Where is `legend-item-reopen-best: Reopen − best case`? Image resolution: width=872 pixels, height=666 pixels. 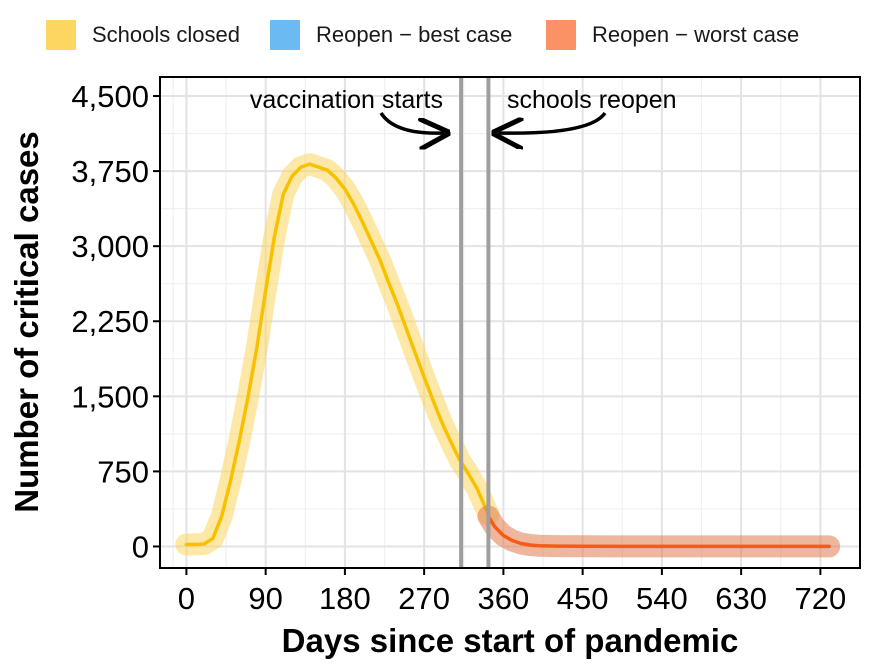 legend-item-reopen-best: Reopen − best case is located at coordinates (391, 35).